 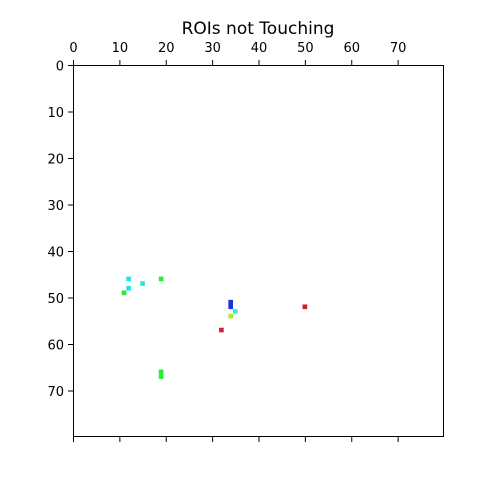 What do you see at coordinates (236, 439) in the screenshot?
I see `x-axis-bottom` at bounding box center [236, 439].